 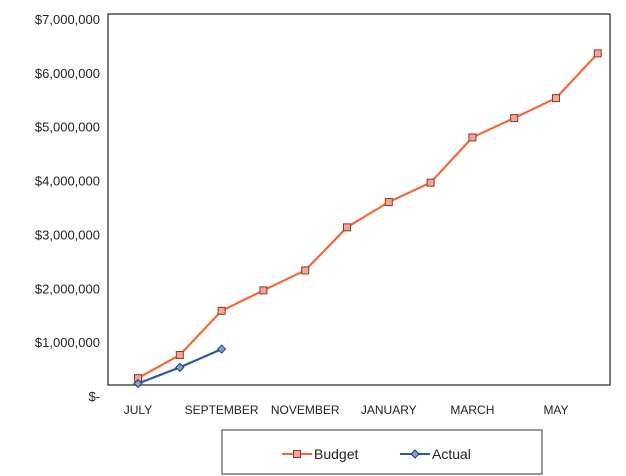 What do you see at coordinates (67, 19) in the screenshot?
I see `y-tick-label: $7,000,000` at bounding box center [67, 19].